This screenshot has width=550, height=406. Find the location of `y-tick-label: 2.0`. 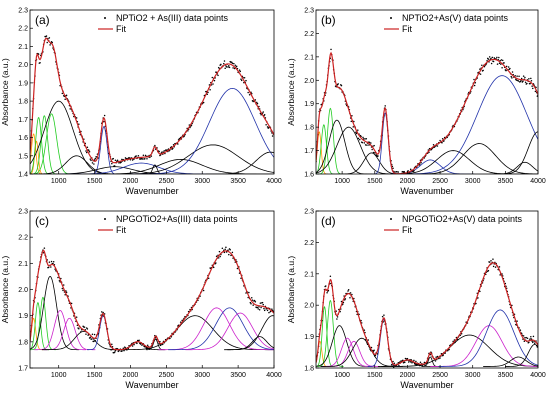

y-tick-label: 2.0 is located at coordinates (309, 81).